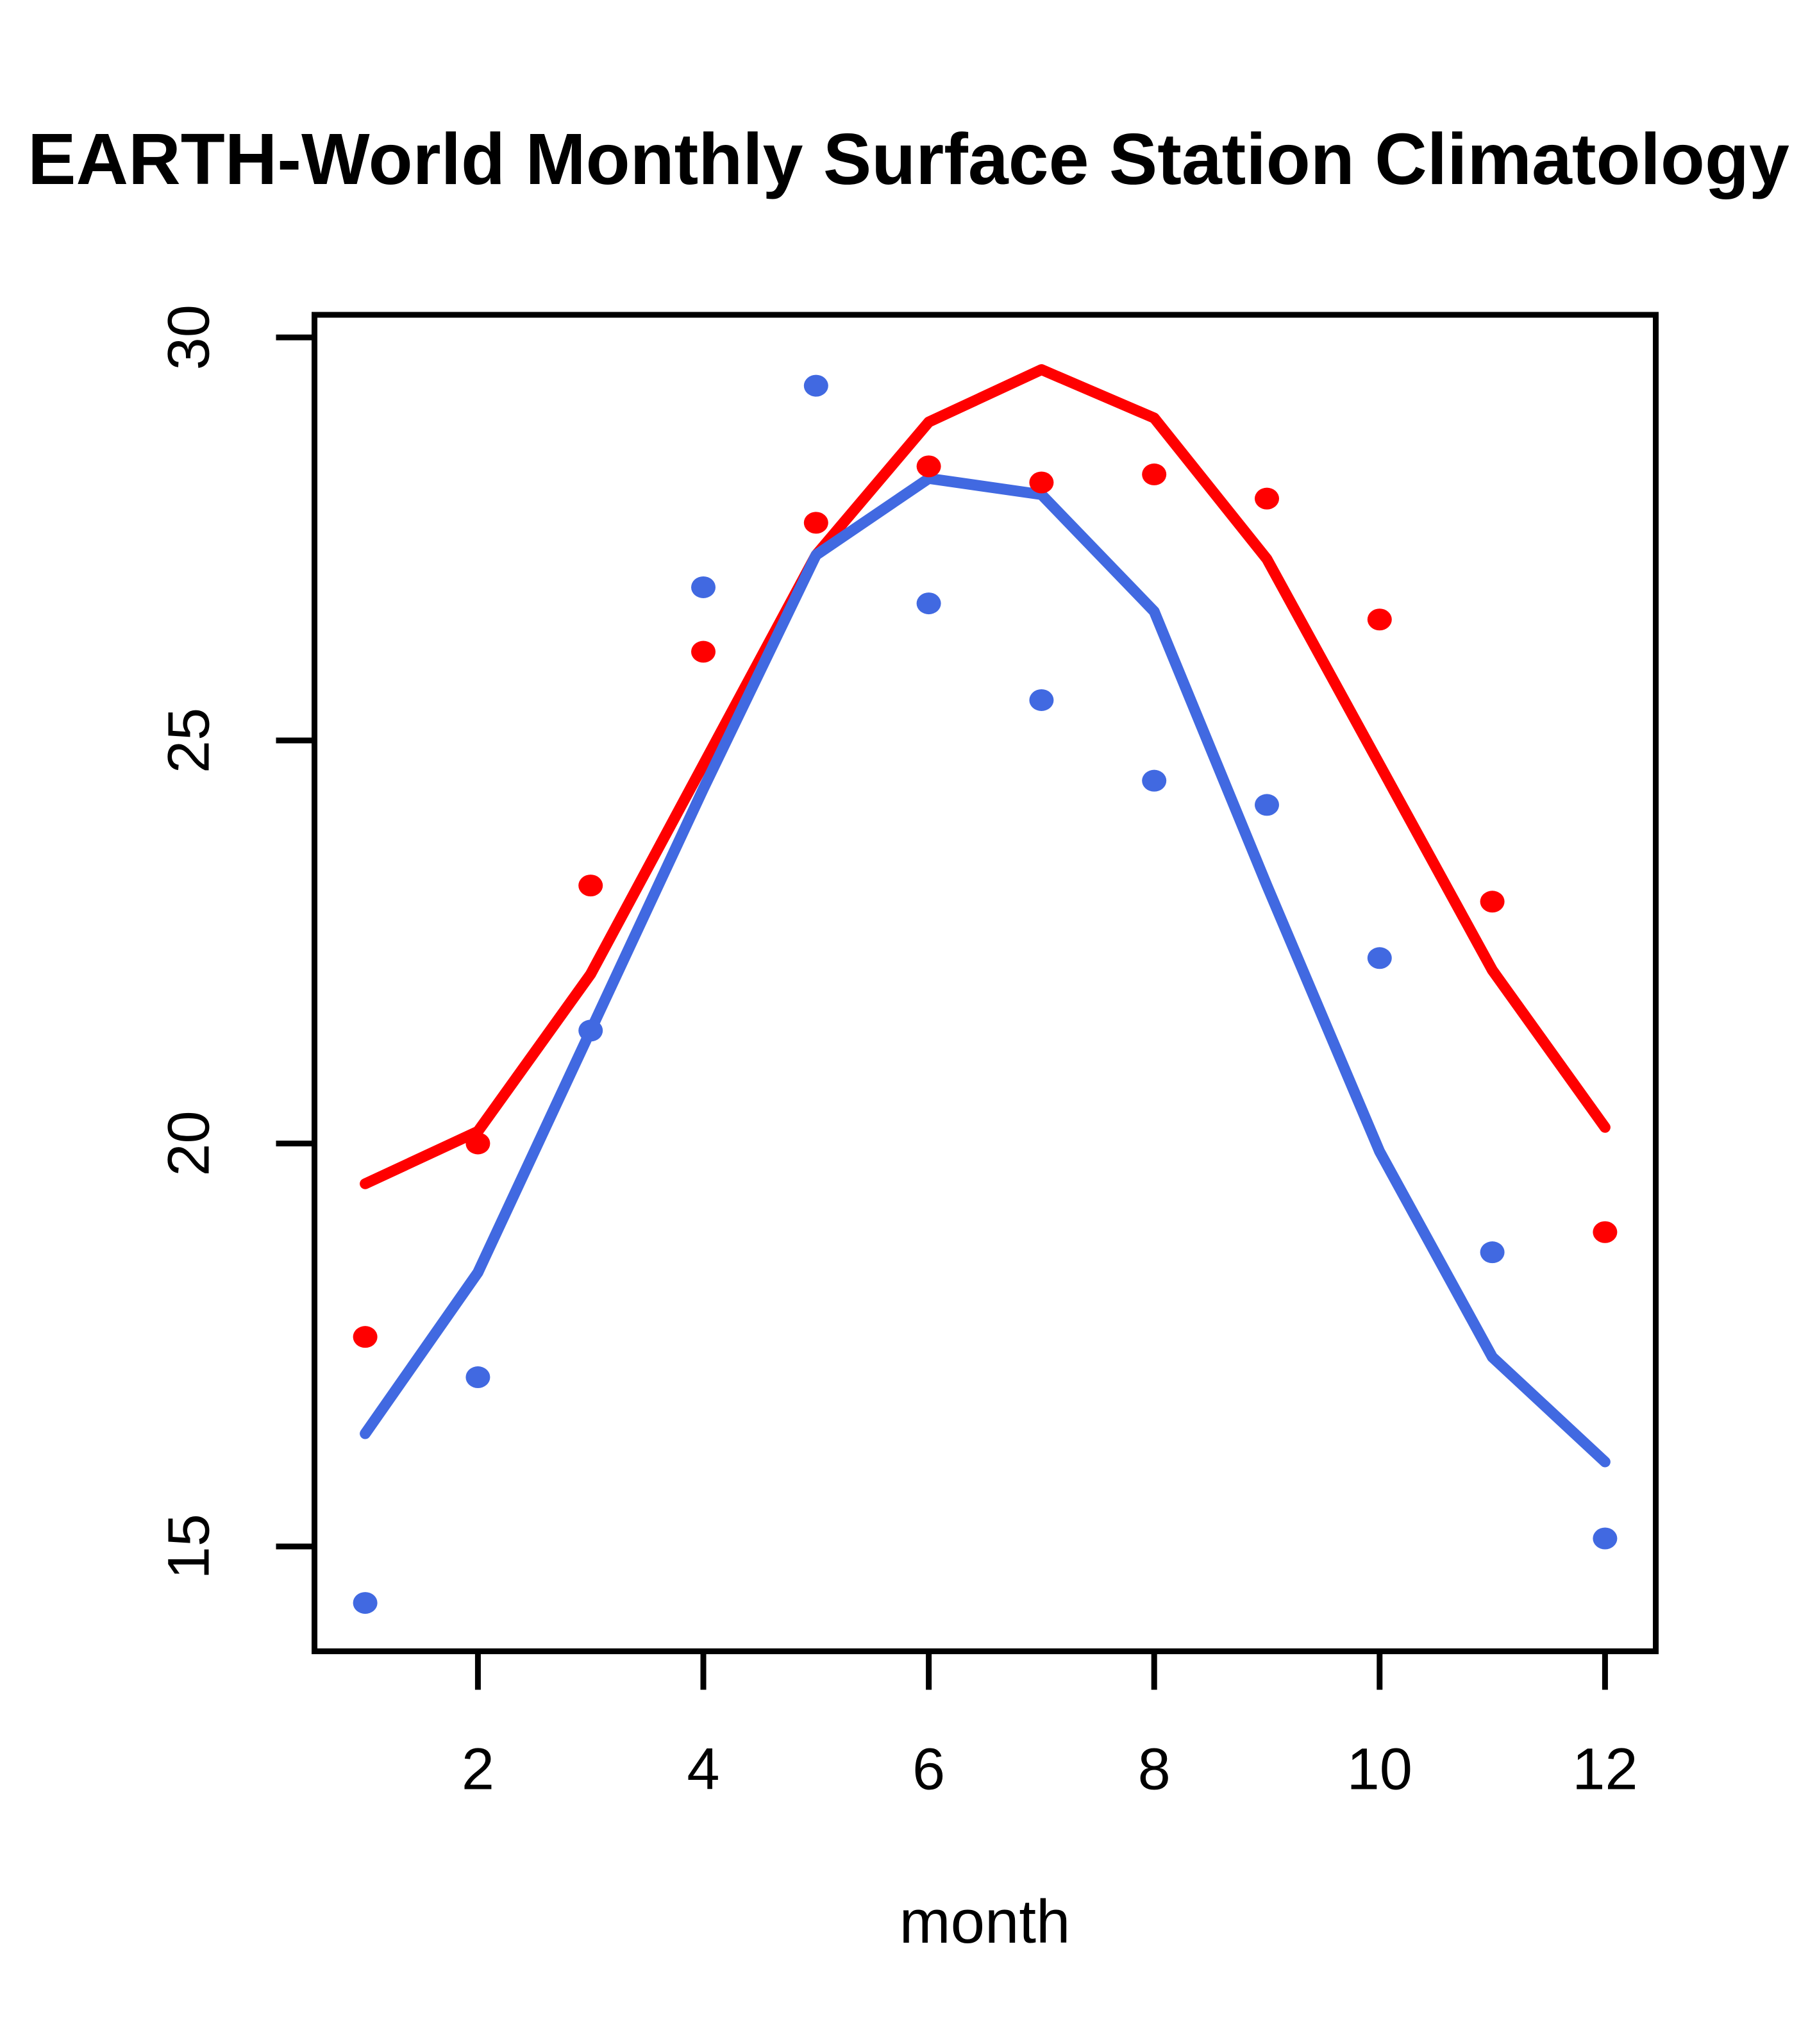 This screenshot has width=1817, height=2044. Describe the element at coordinates (1604, 1769) in the screenshot. I see `x-tick-label: 12` at that location.